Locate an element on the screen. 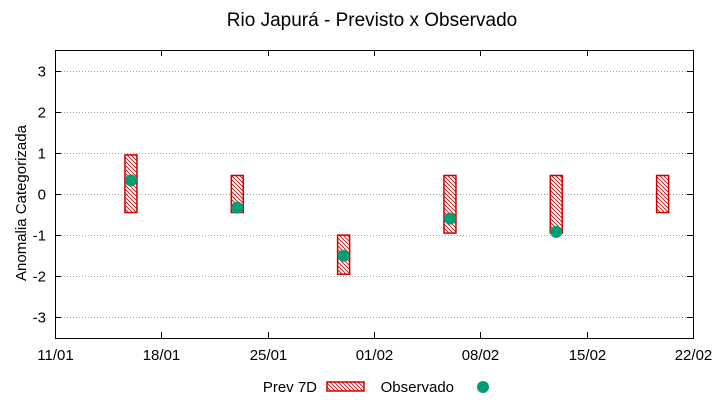 The width and height of the screenshot is (720, 400). y-tick-label: -3 is located at coordinates (39, 318).